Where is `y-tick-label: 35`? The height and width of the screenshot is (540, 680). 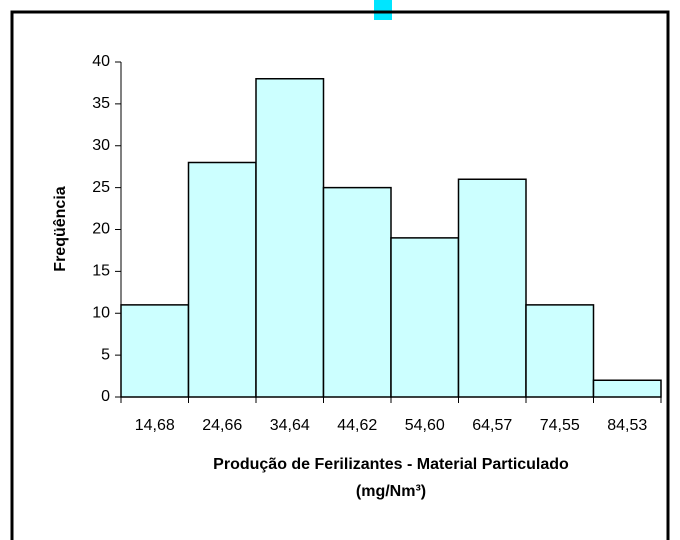
y-tick-label: 35 is located at coordinates (101, 103).